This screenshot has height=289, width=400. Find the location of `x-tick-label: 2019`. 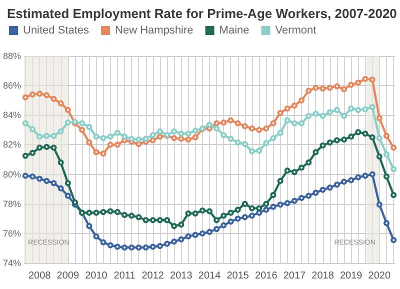

x-tick-label: 2019 is located at coordinates (351, 276).